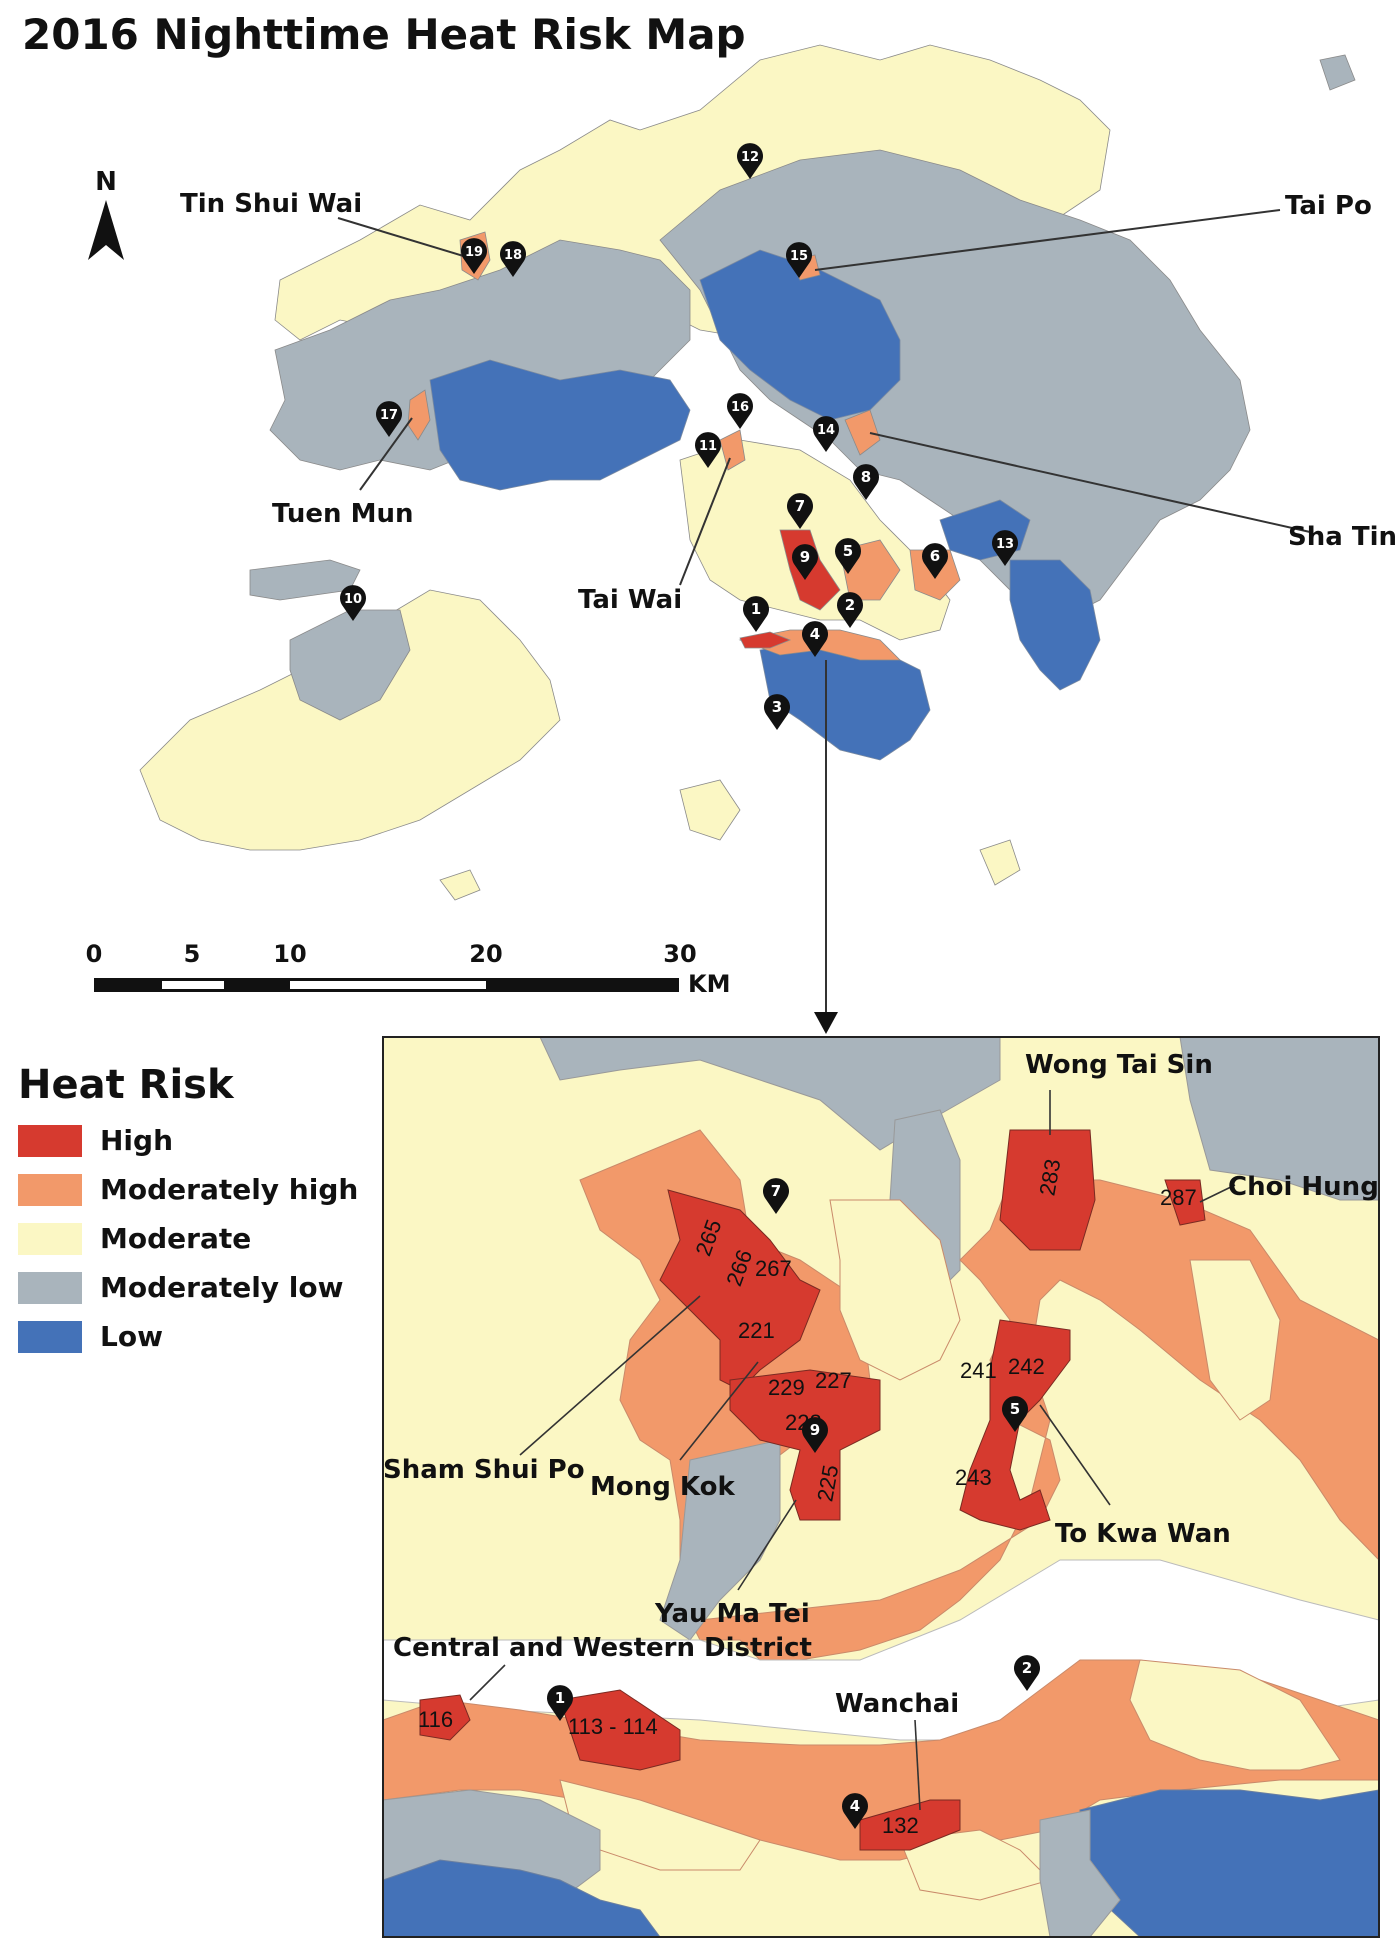 Image resolution: width=1396 pixels, height=1942 pixels. I want to click on label-sham-shui-po: Sham Shui Po, so click(484, 1470).